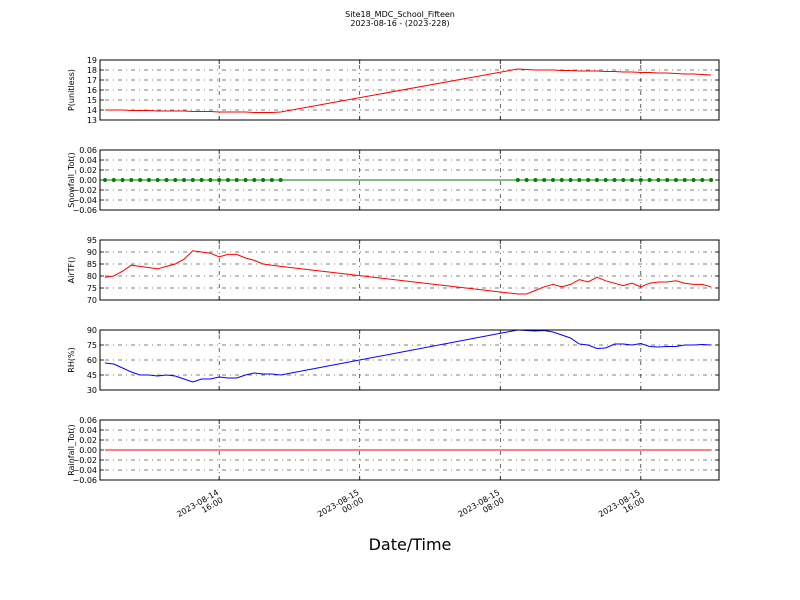 This screenshot has height=600, width=800. I want to click on y-axis-title: RH(%), so click(71, 359).